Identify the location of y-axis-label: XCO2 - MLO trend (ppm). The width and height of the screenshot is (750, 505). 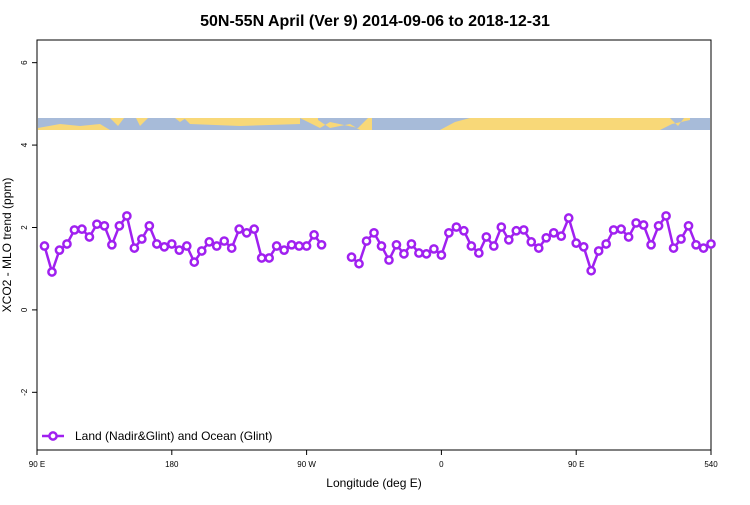
(7, 245).